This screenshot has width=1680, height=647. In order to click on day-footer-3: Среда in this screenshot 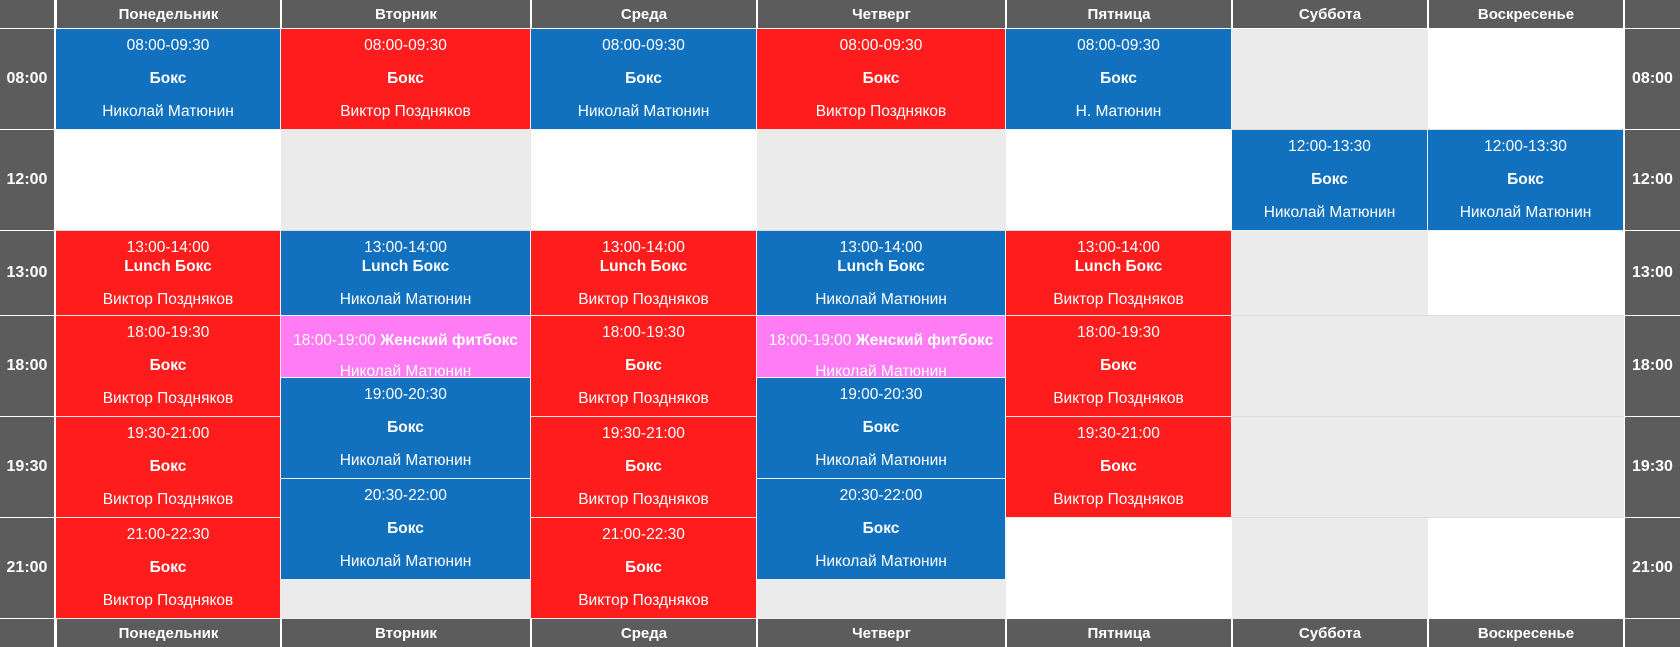, I will do `click(644, 633)`.